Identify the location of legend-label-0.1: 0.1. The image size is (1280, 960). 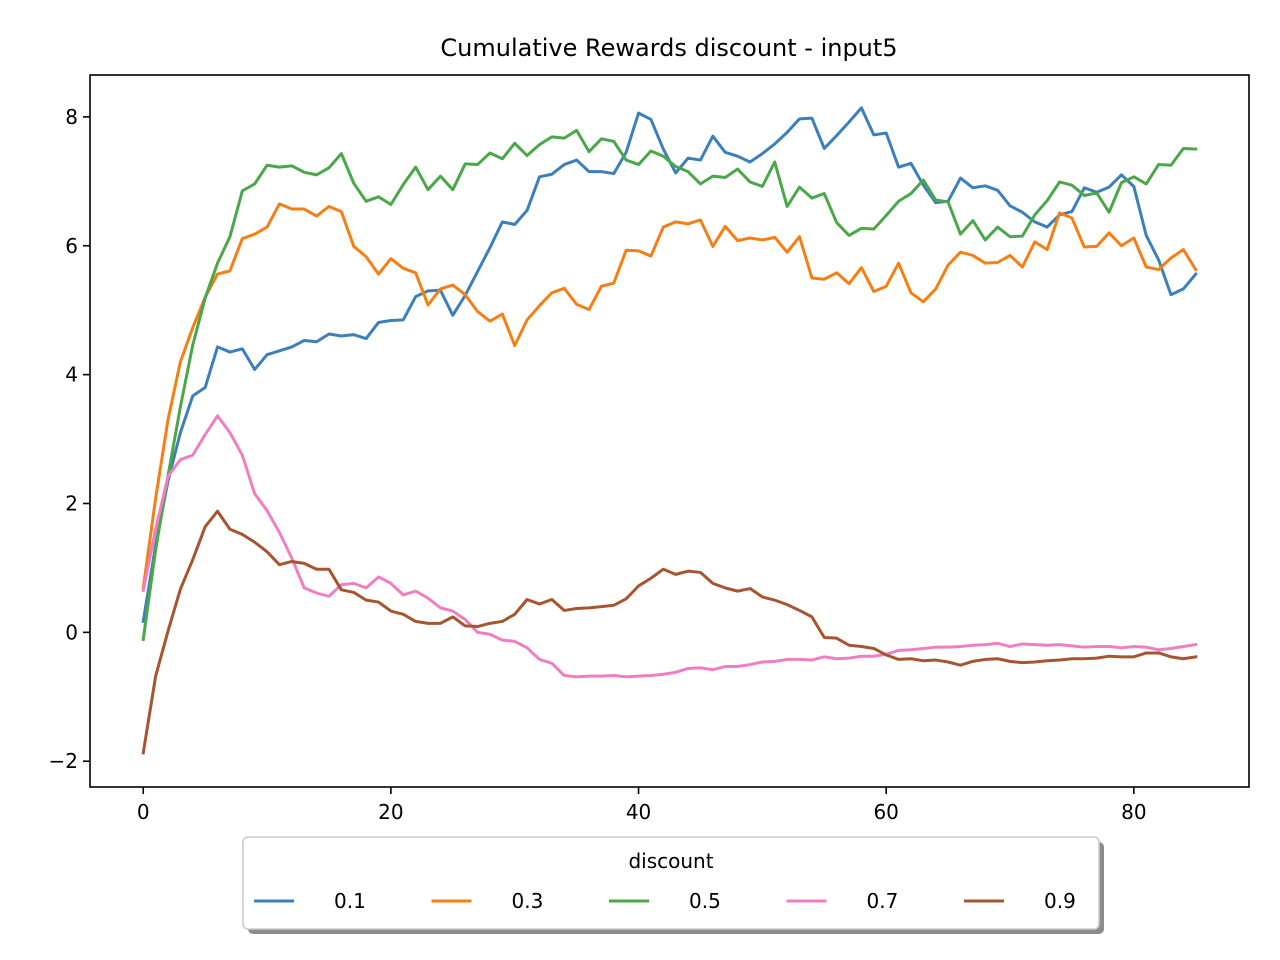
(350, 901).